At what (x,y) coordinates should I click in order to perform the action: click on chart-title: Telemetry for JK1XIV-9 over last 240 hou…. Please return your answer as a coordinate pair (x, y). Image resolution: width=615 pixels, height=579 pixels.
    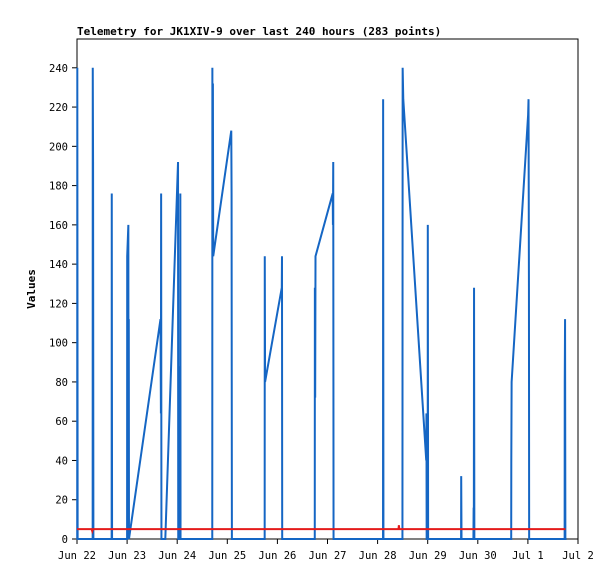
    Looking at the image, I should click on (259, 31).